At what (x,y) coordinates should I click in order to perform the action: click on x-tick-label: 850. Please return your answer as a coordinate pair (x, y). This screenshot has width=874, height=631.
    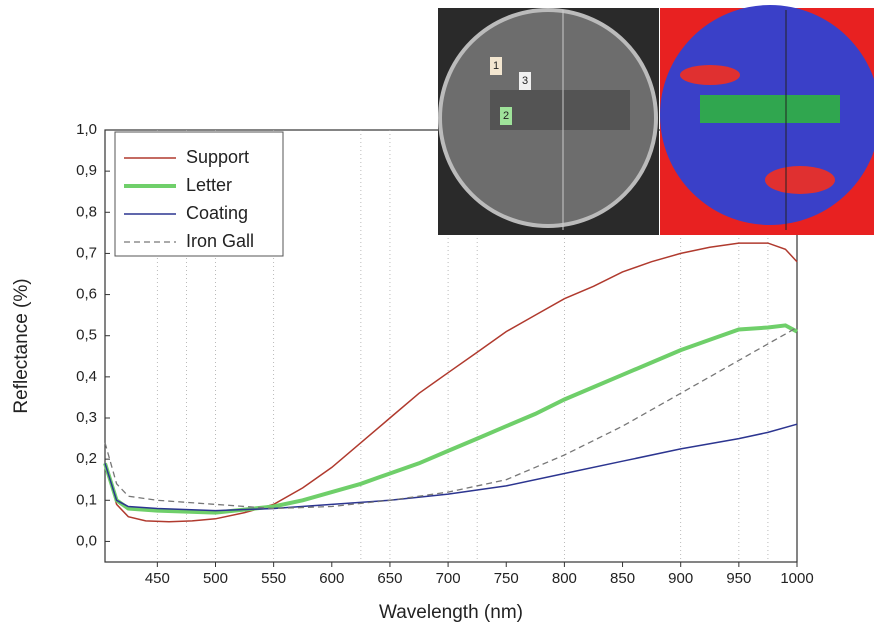
    Looking at the image, I should click on (622, 578).